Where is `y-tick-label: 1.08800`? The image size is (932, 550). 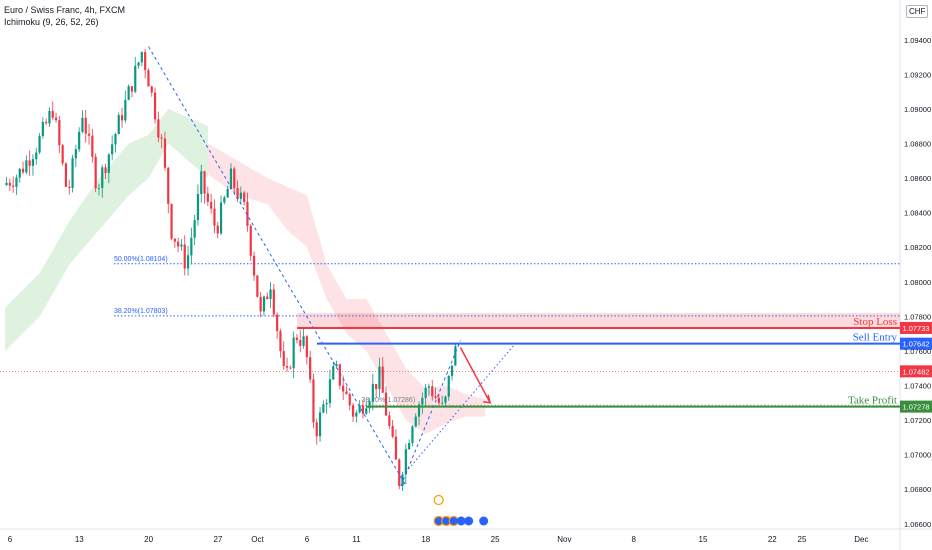
y-tick-label: 1.08800 is located at coordinates (917, 143).